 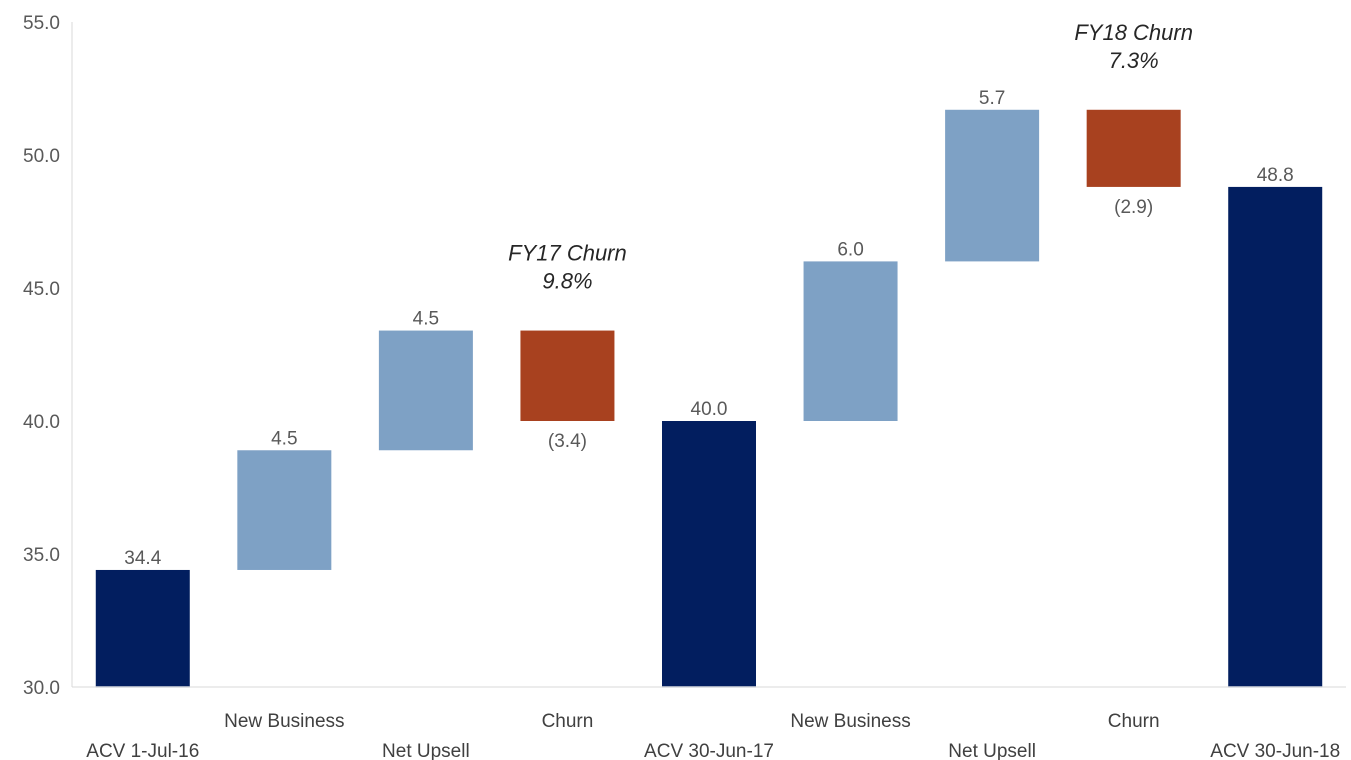 What do you see at coordinates (567, 253) in the screenshot?
I see `churn-annotation: FY17 Churn` at bounding box center [567, 253].